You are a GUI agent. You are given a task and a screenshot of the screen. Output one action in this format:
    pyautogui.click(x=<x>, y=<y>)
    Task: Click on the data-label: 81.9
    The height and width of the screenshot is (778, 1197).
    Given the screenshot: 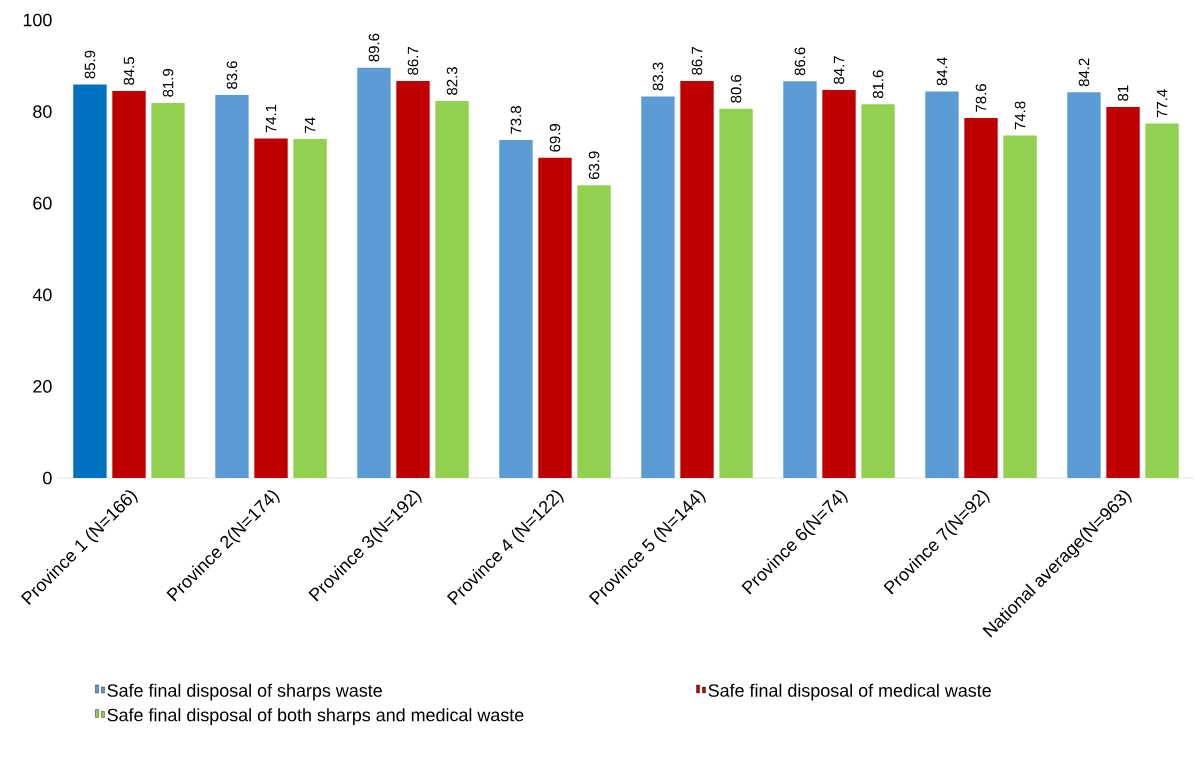 What is the action you would take?
    pyautogui.click(x=168, y=83)
    